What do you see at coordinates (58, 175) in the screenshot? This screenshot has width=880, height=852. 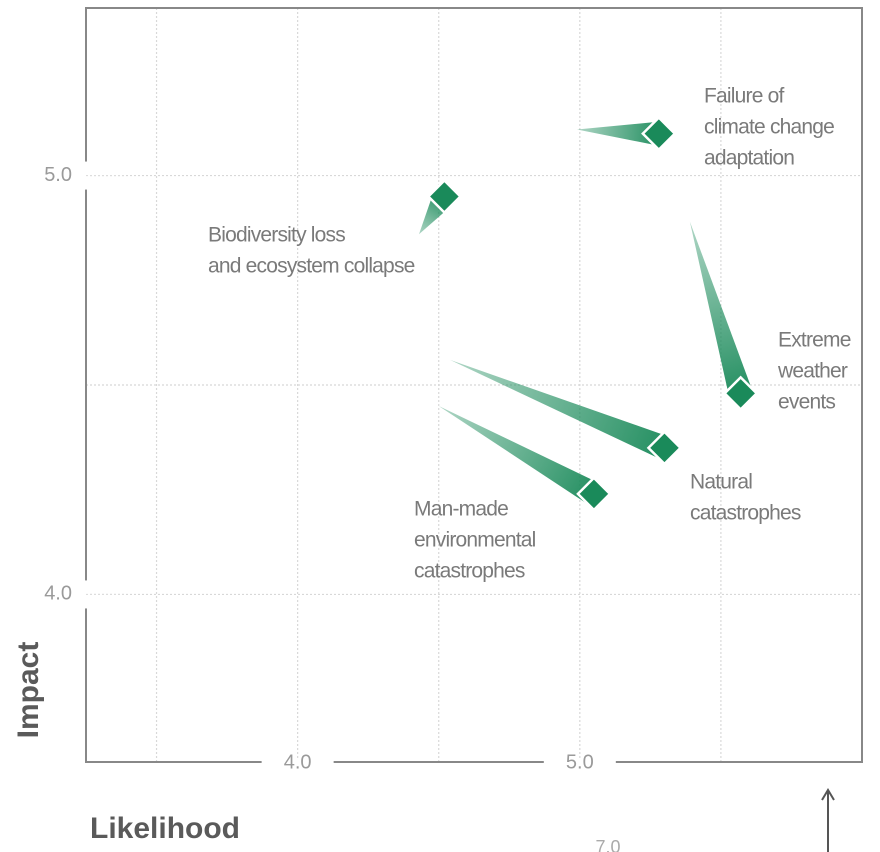 I see `y-tick-label: 5.0` at bounding box center [58, 175].